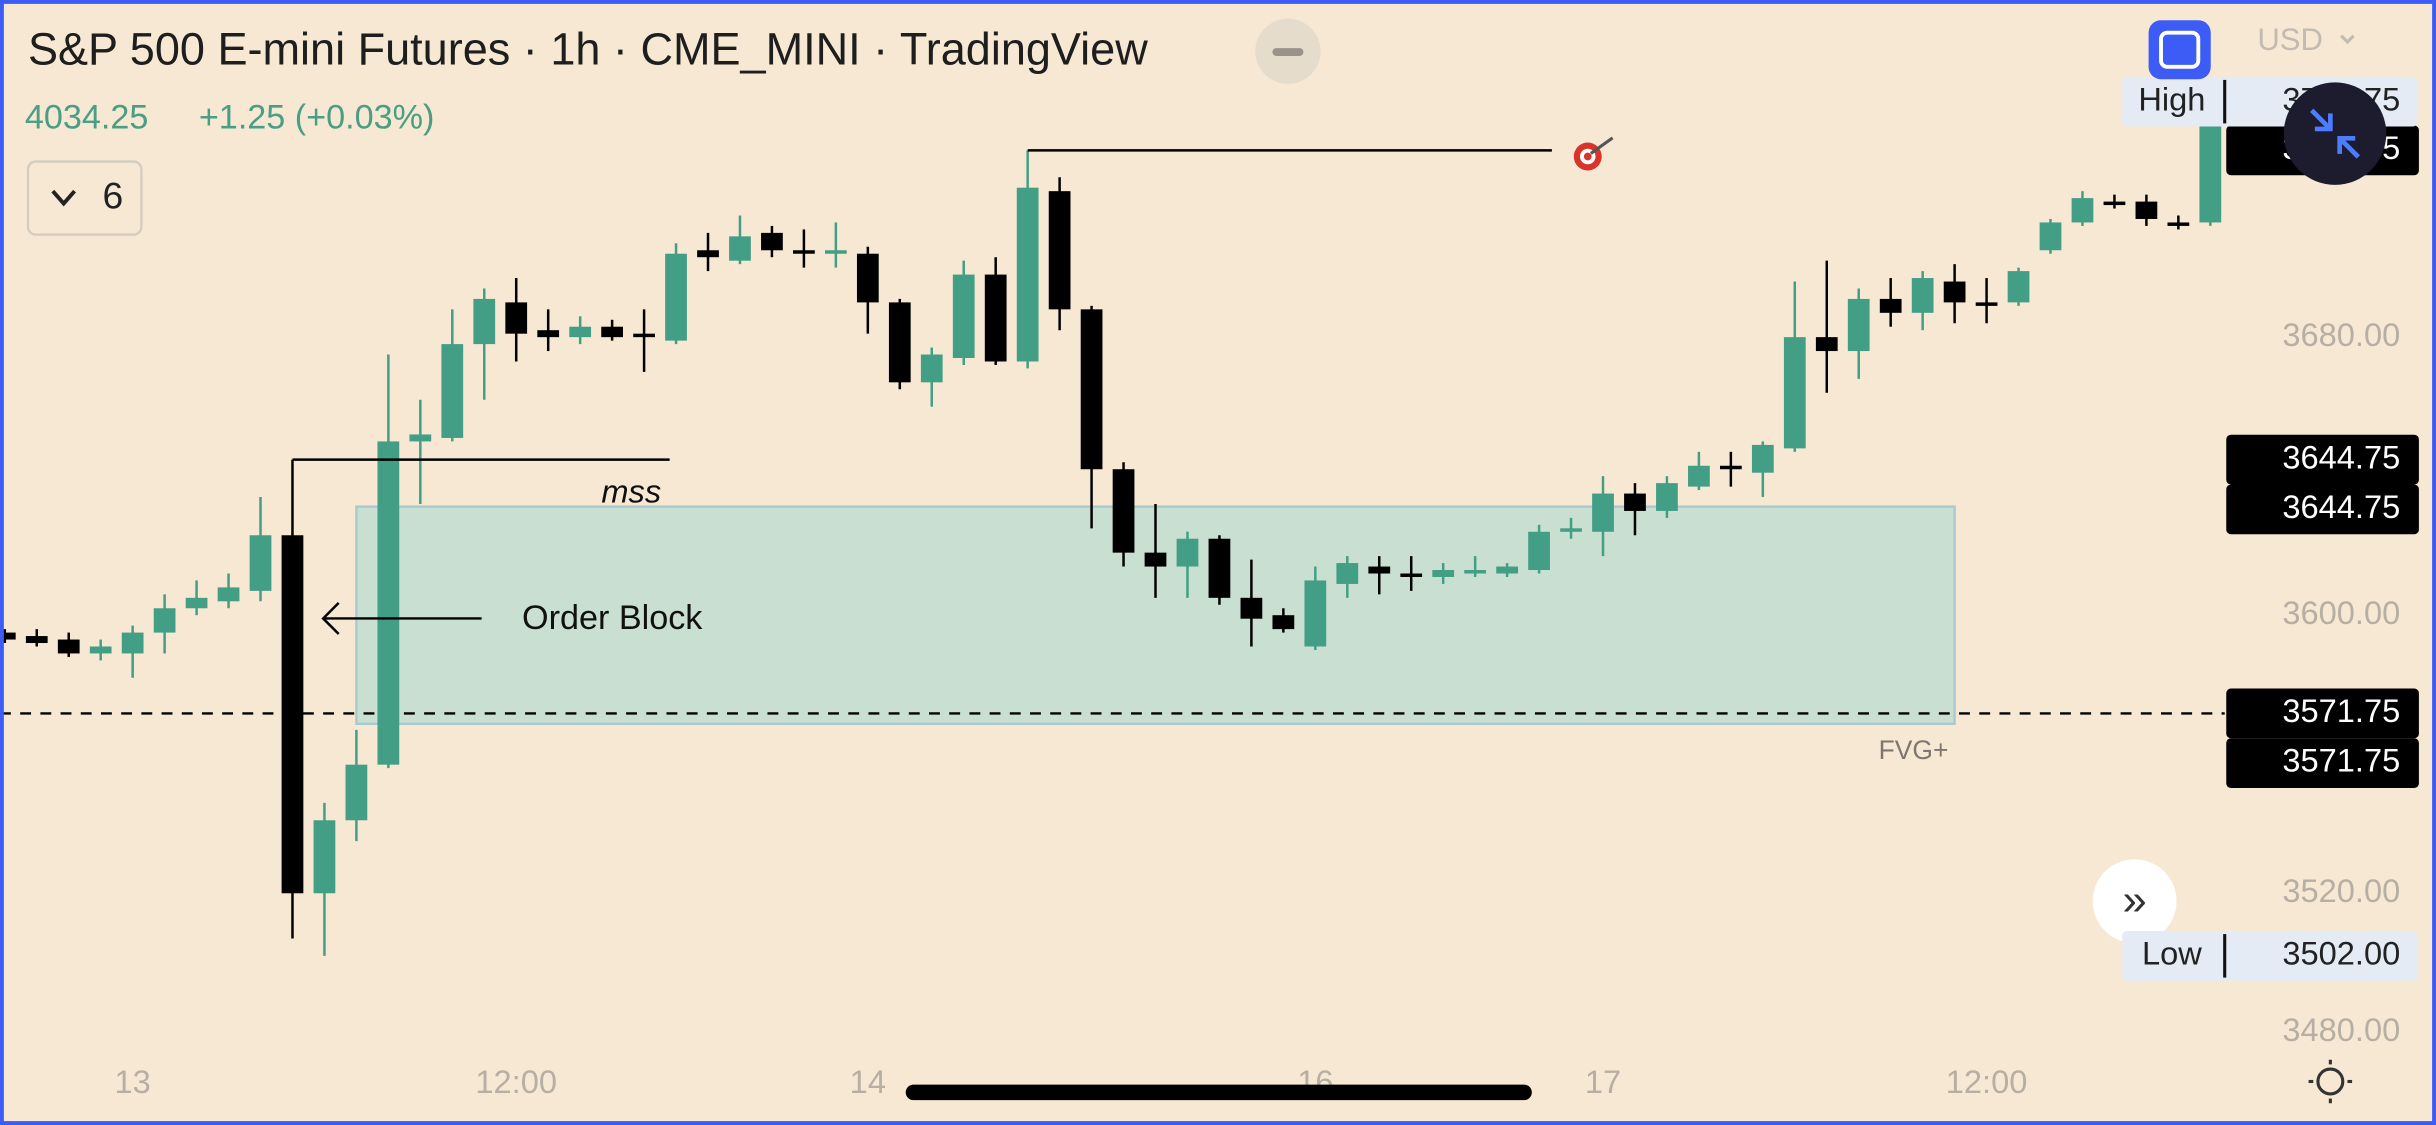 Image resolution: width=2436 pixels, height=1125 pixels. I want to click on price-label: 3571.75, so click(2341, 760).